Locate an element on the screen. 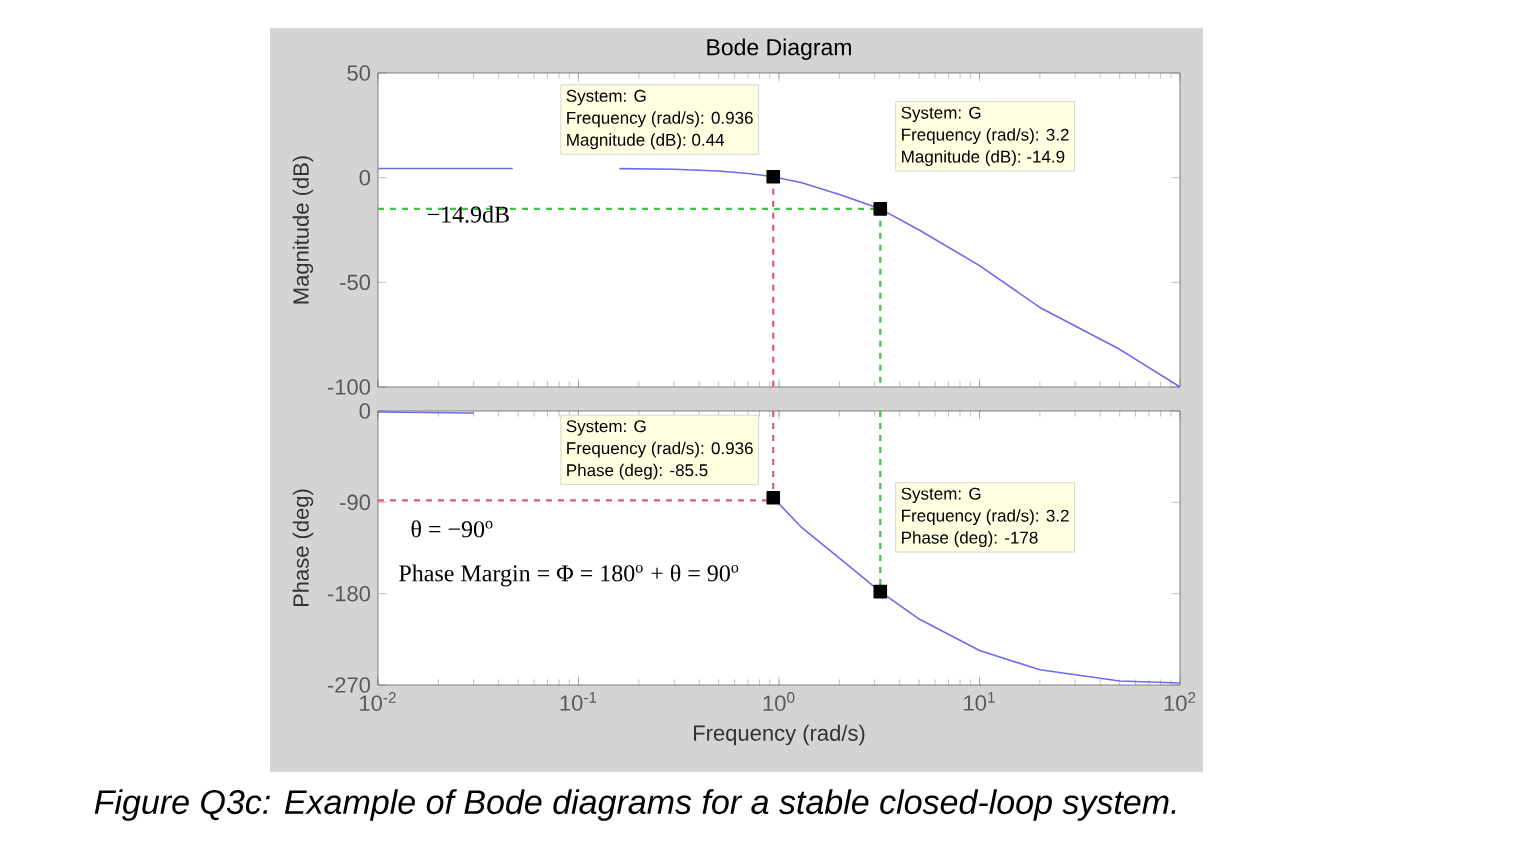  annotation: Phase (deg): -178 is located at coordinates (970, 539).